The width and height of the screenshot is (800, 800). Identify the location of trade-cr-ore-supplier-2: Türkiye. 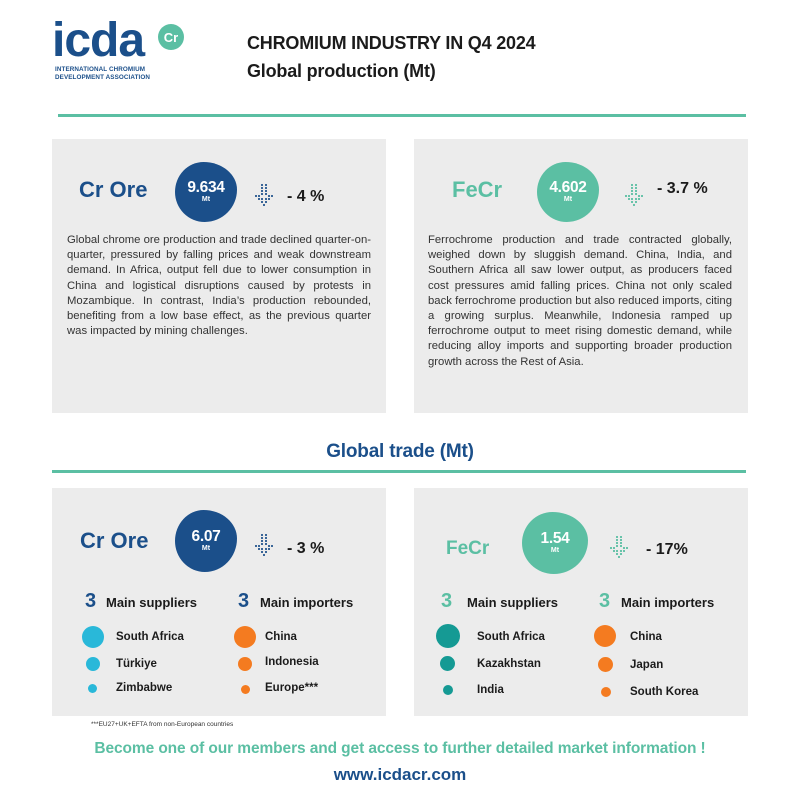
(136, 664).